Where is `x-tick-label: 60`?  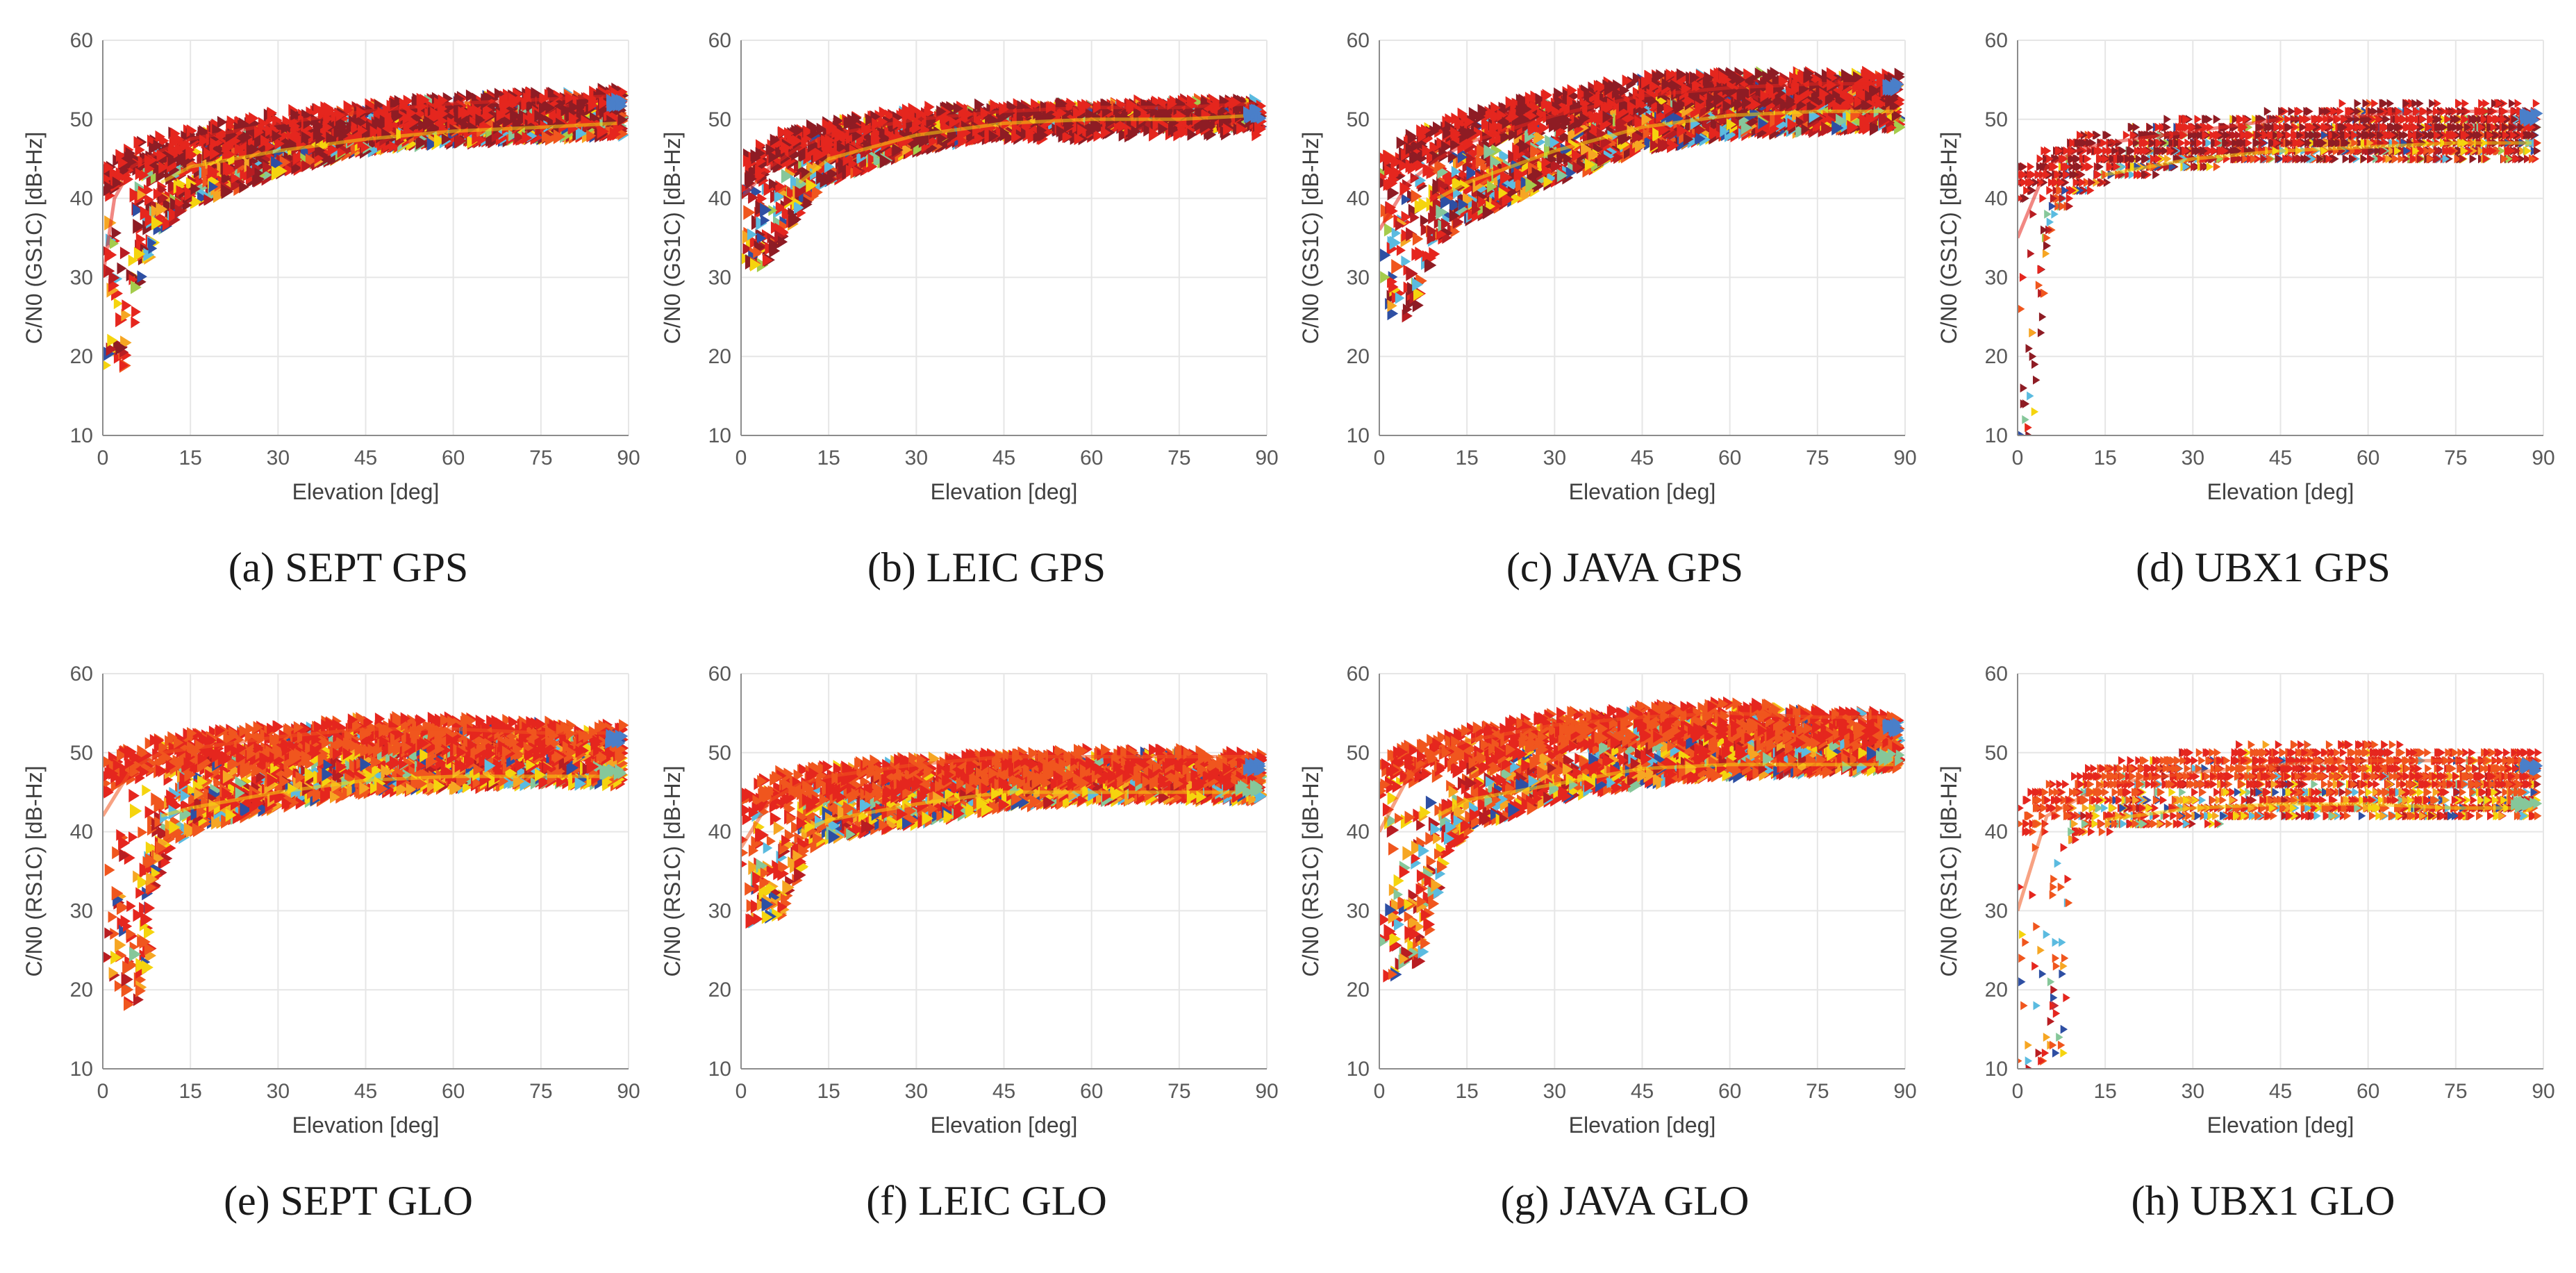 x-tick-label: 60 is located at coordinates (453, 458).